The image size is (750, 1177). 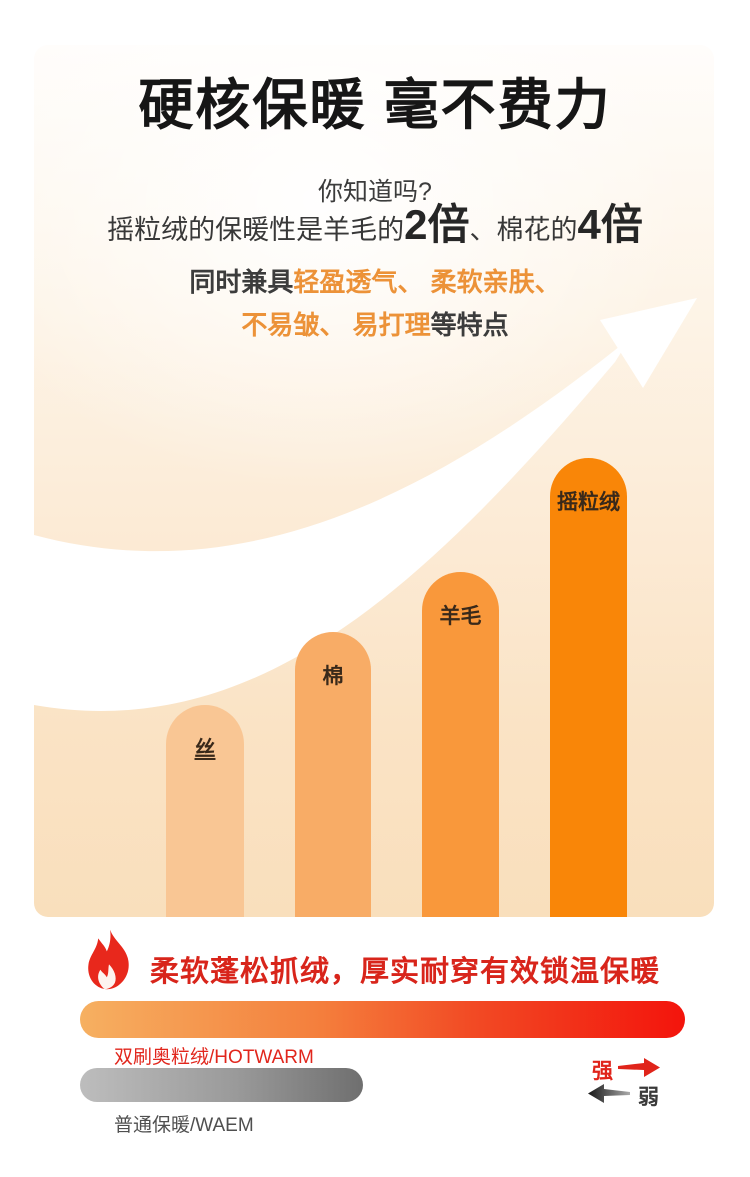 I want to click on features-suffix: 等特点, so click(x=469, y=325).